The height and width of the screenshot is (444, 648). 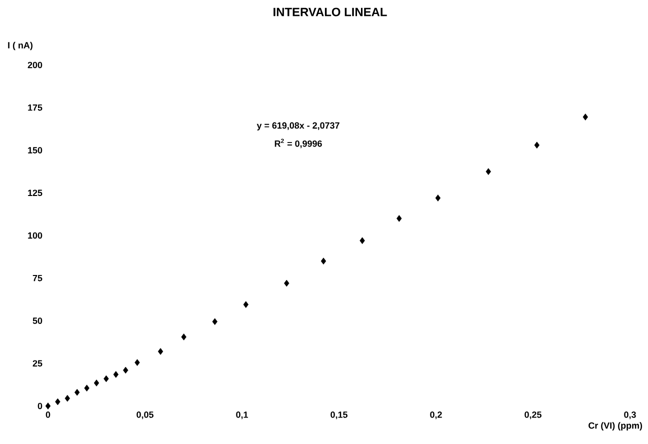 I want to click on y-tick-label: 175, so click(x=35, y=107).